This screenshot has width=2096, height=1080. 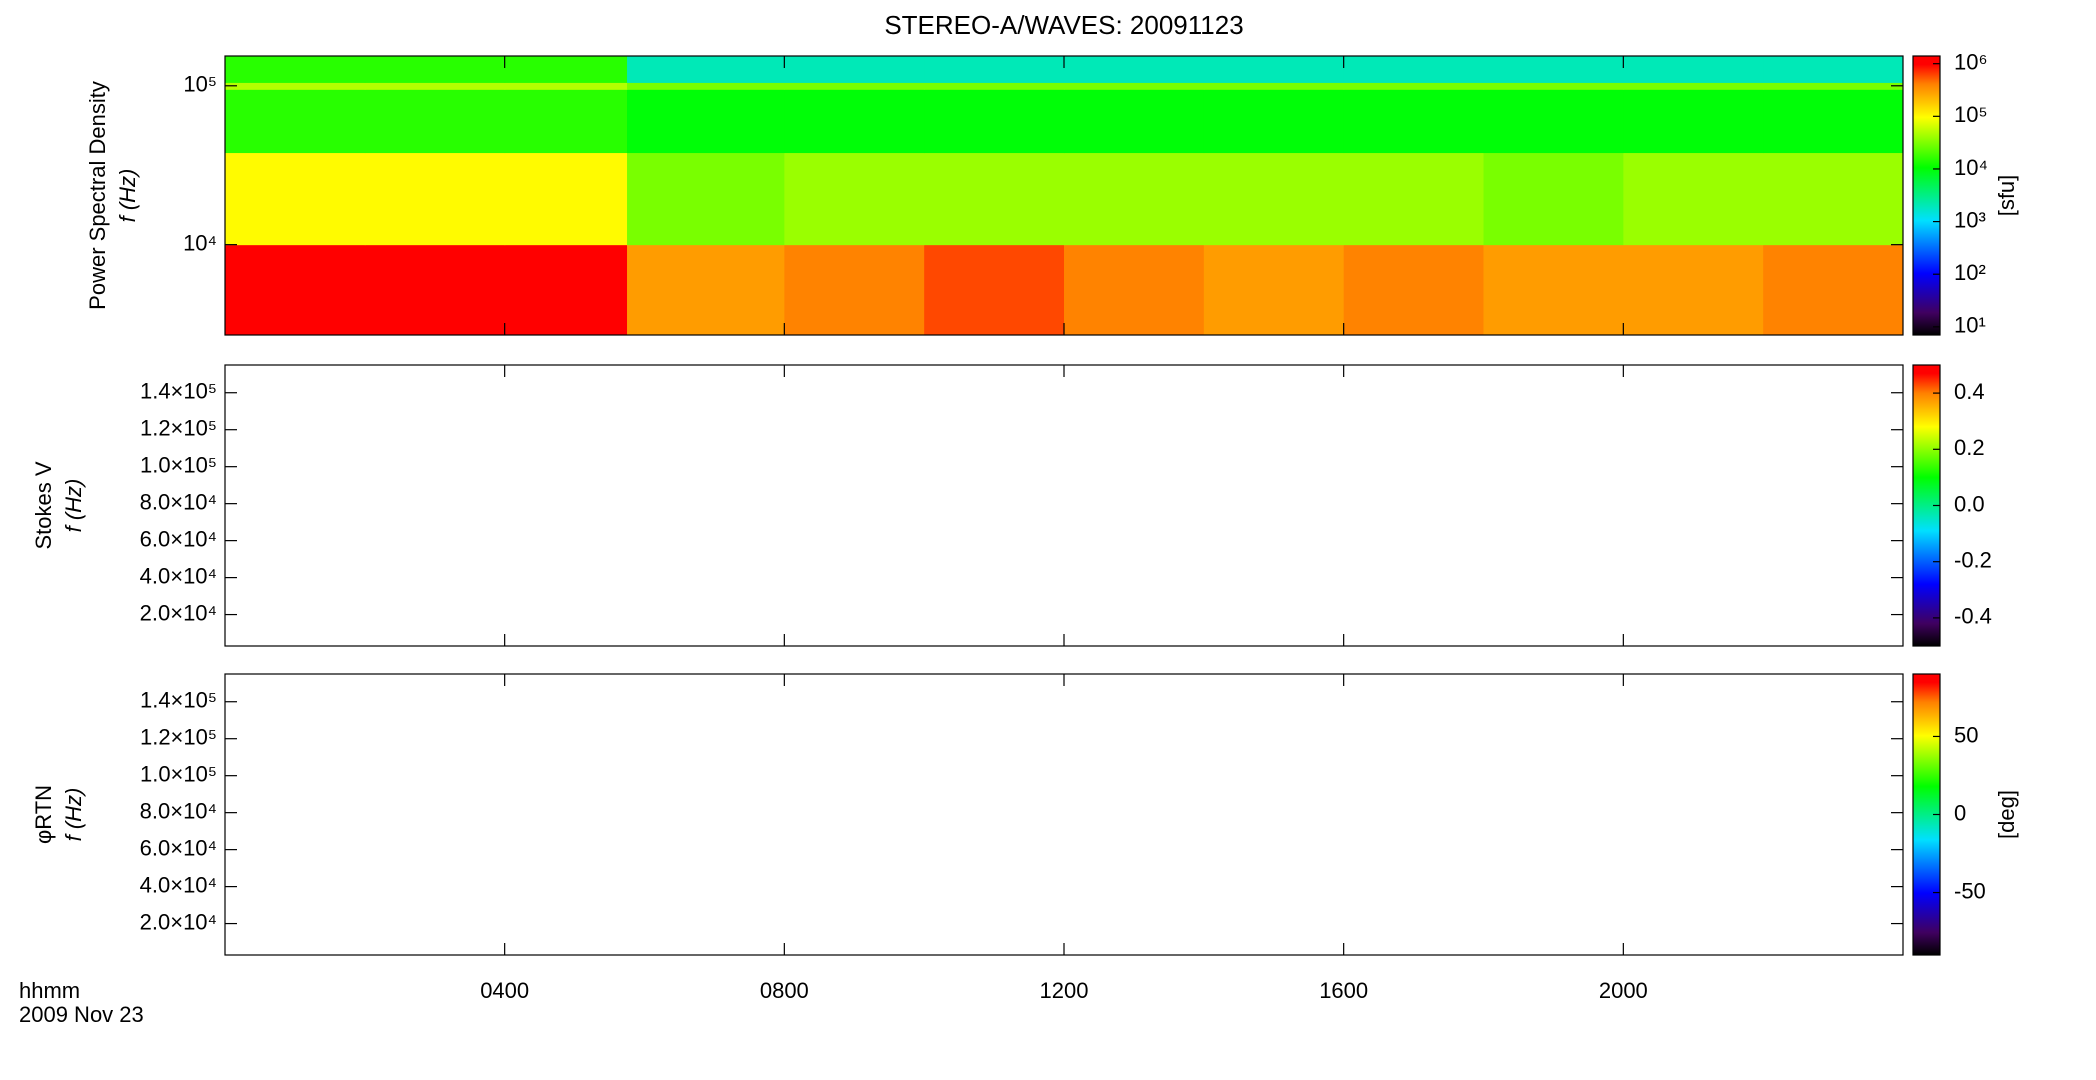 What do you see at coordinates (1969, 391) in the screenshot?
I see `colorbar-tick-label: 0.4` at bounding box center [1969, 391].